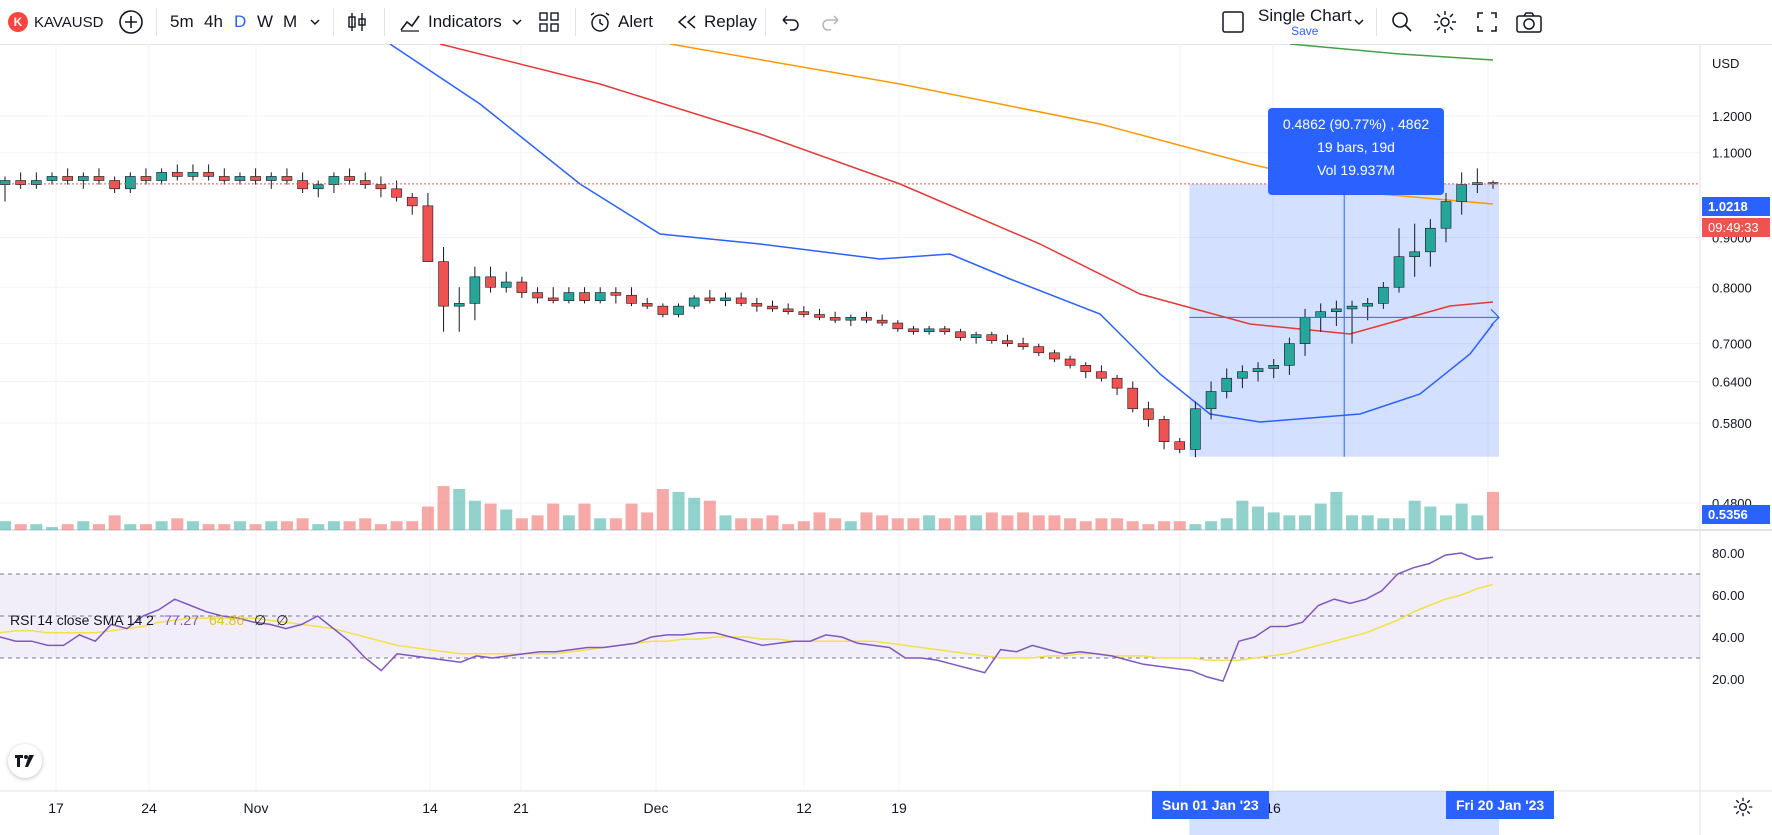 The image size is (1772, 835). Describe the element at coordinates (1359, 22) in the screenshot. I see `layout-dropdown` at that location.